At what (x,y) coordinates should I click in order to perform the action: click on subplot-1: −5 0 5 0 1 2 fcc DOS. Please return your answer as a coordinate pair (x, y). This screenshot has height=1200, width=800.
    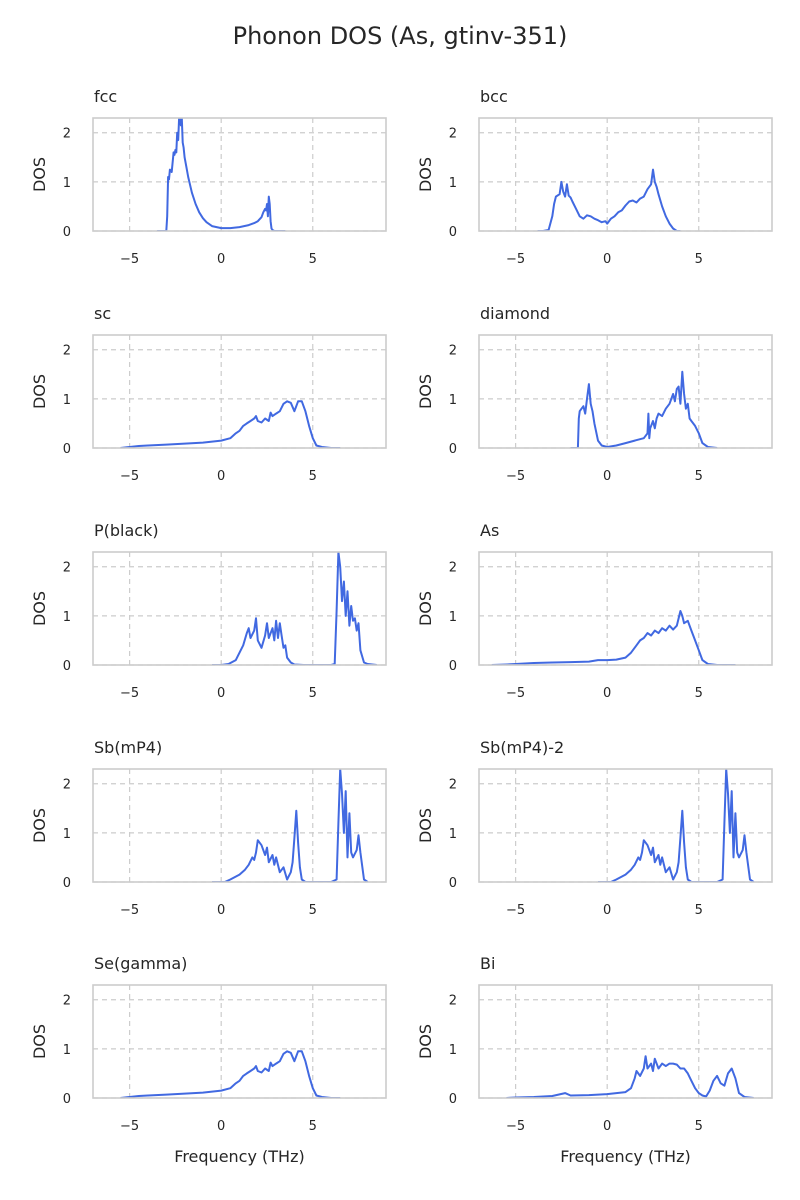
    Looking at the image, I should click on (208, 177).